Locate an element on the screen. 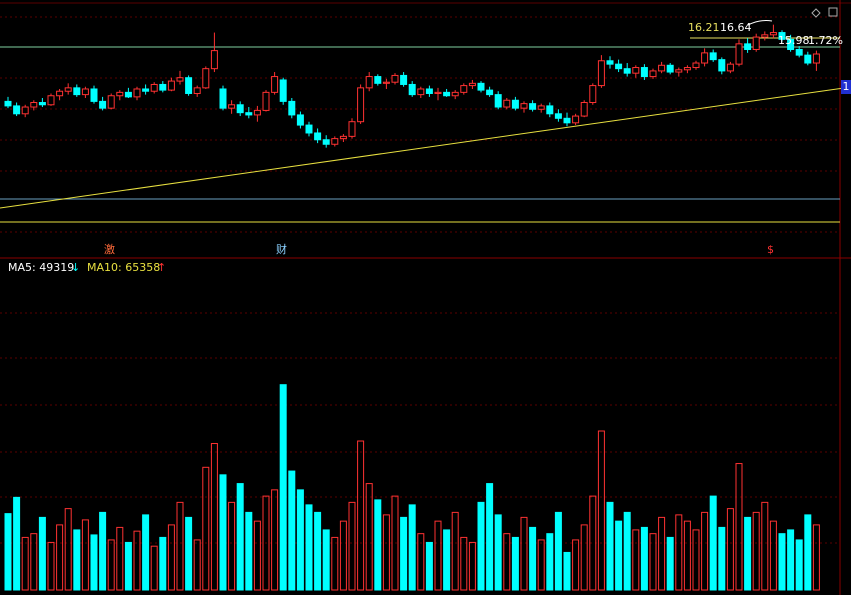 This screenshot has height=595, width=851. annotation-arrow is located at coordinates (760, 23).